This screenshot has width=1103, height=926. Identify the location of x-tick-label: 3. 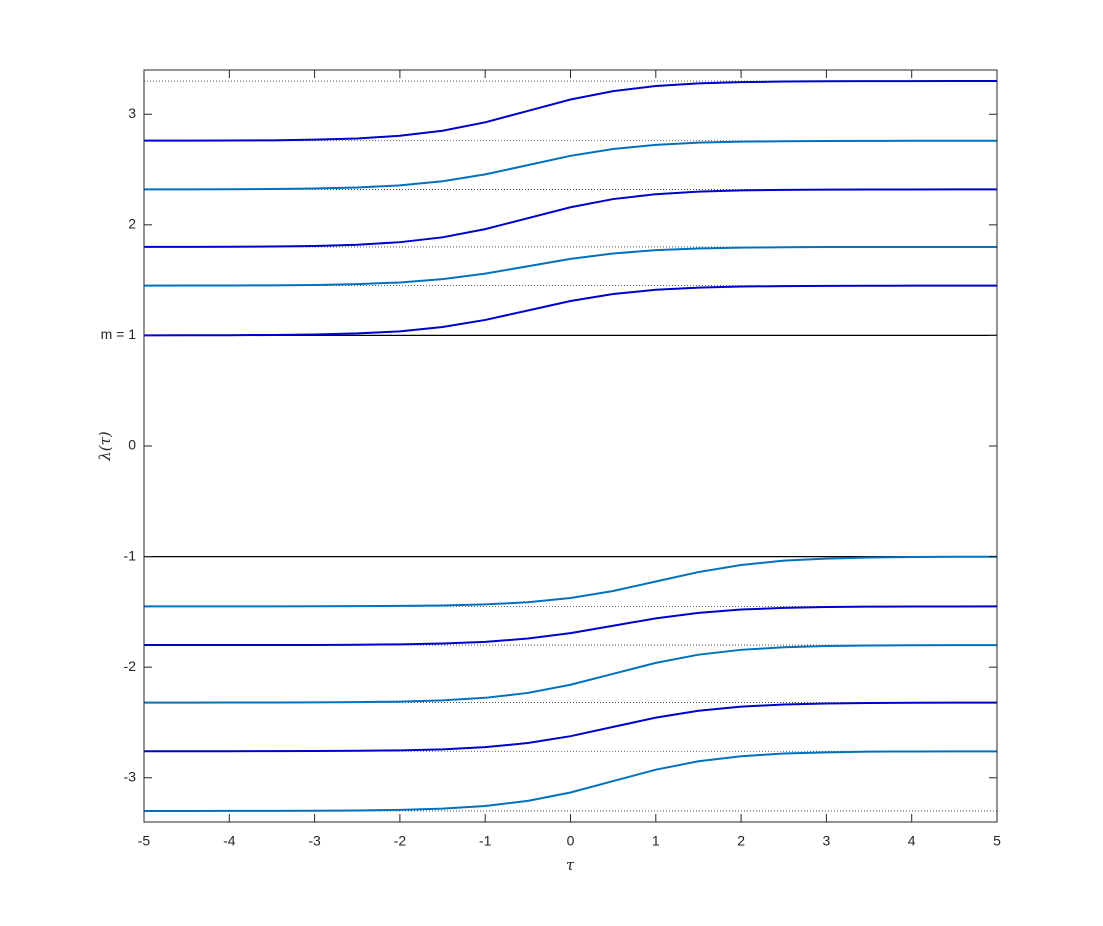
(827, 841).